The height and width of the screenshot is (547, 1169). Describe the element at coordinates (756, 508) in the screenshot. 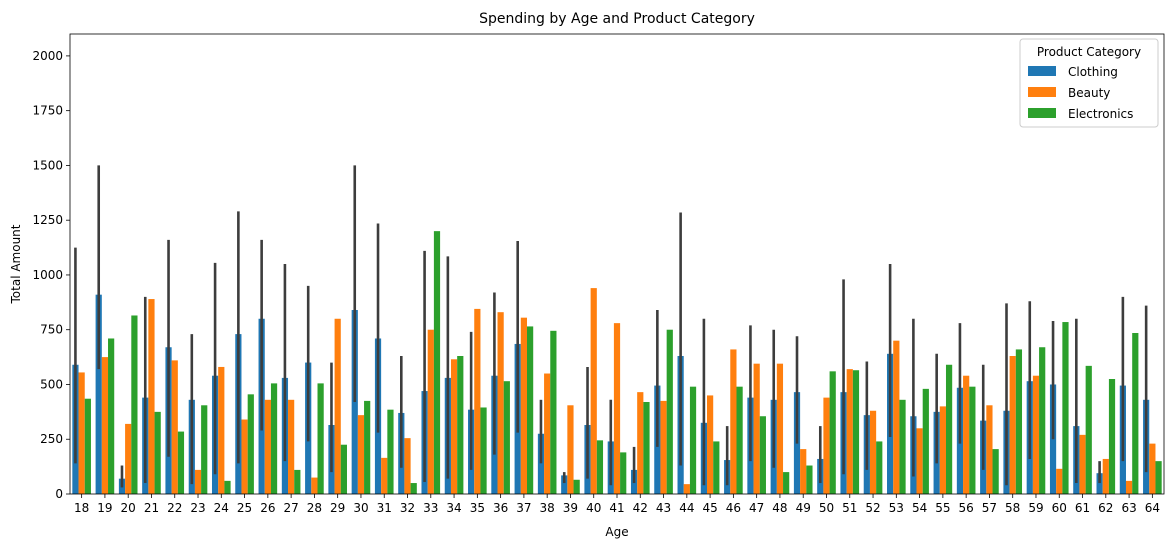

I see `x-tick-label: 47` at that location.